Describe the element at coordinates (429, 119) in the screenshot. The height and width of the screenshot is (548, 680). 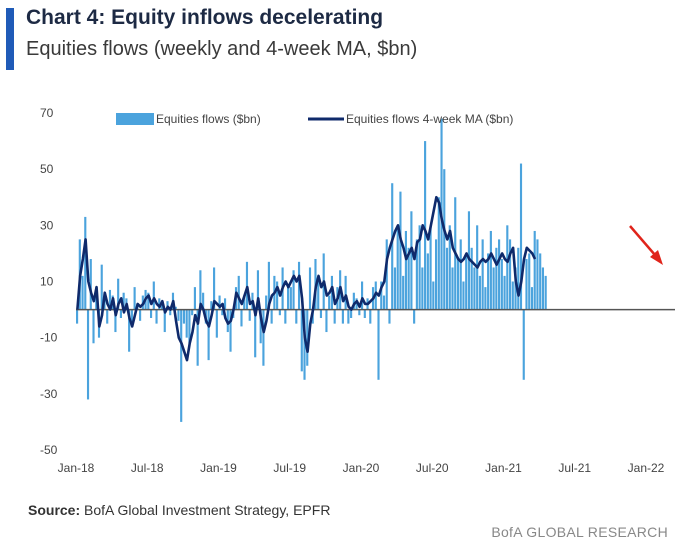
I see `legend-line-label: Equities flows 4-week MA ($bn)` at that location.